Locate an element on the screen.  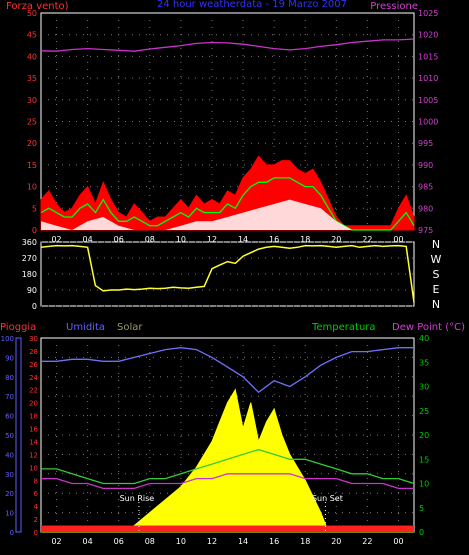
rain-tick-label: 0 is located at coordinates (36, 533).